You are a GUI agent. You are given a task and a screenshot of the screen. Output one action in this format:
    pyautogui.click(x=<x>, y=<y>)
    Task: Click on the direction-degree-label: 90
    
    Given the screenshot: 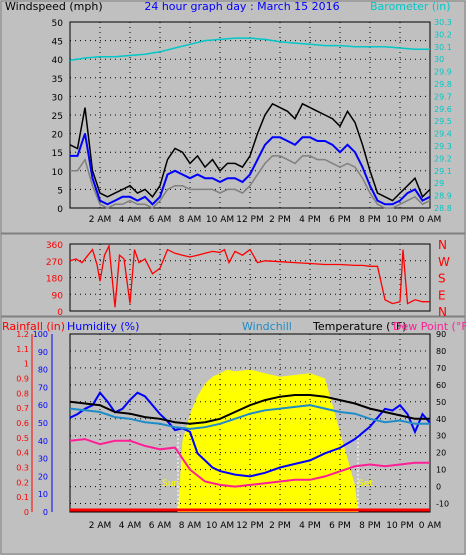 What is the action you would take?
    pyautogui.click(x=58, y=296)
    